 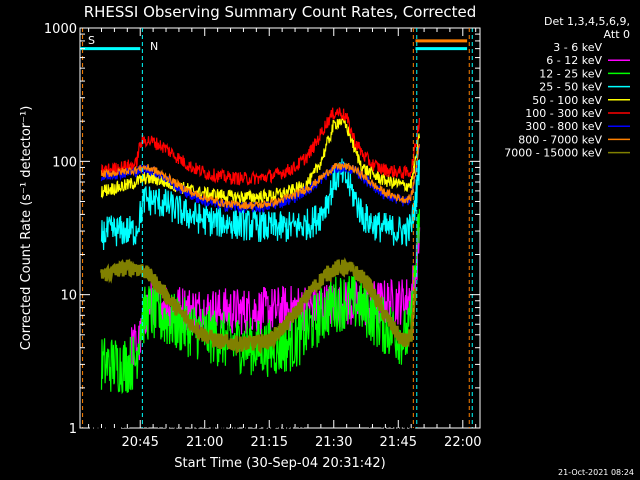 What do you see at coordinates (68, 296) in the screenshot?
I see `y-tick-label: 10` at bounding box center [68, 296].